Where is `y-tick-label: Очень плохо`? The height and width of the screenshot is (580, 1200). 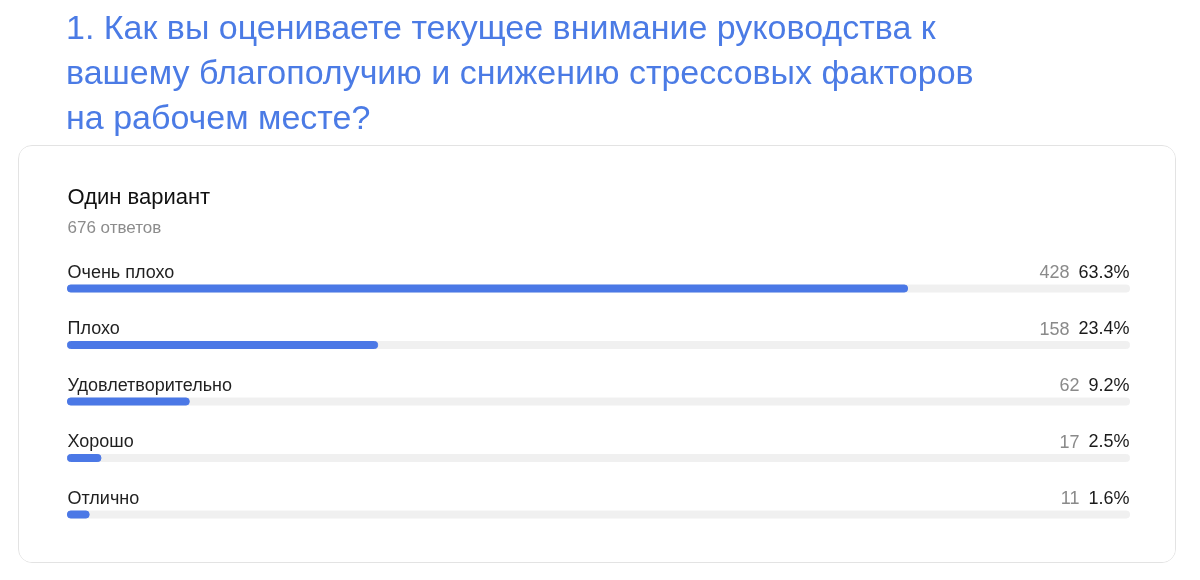
y-tick-label: Очень плохо is located at coordinates (121, 271).